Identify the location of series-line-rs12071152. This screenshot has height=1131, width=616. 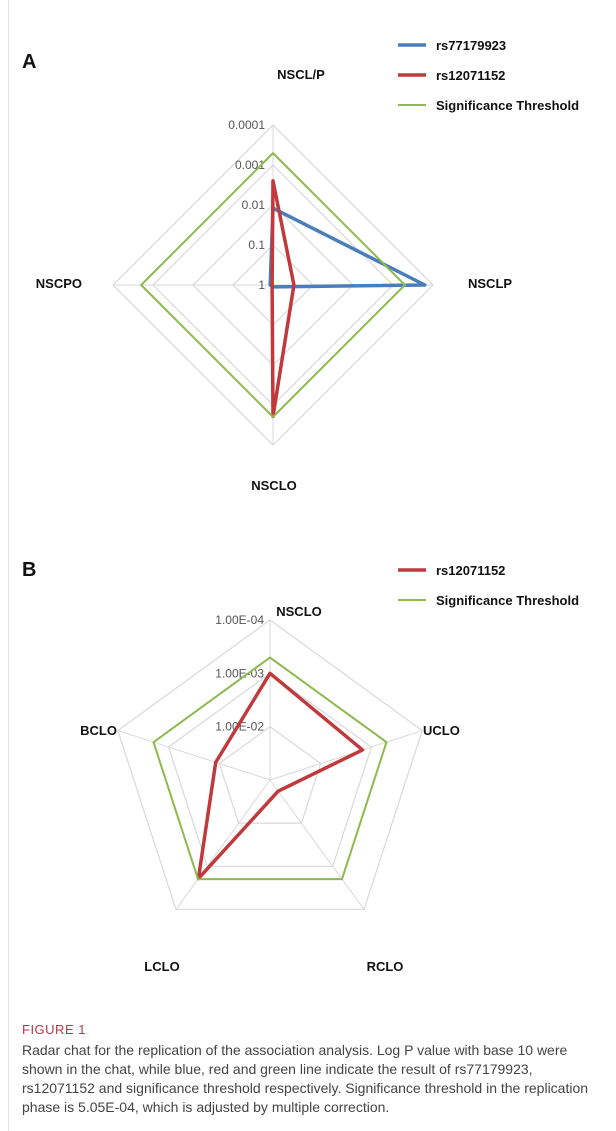
(280, 776).